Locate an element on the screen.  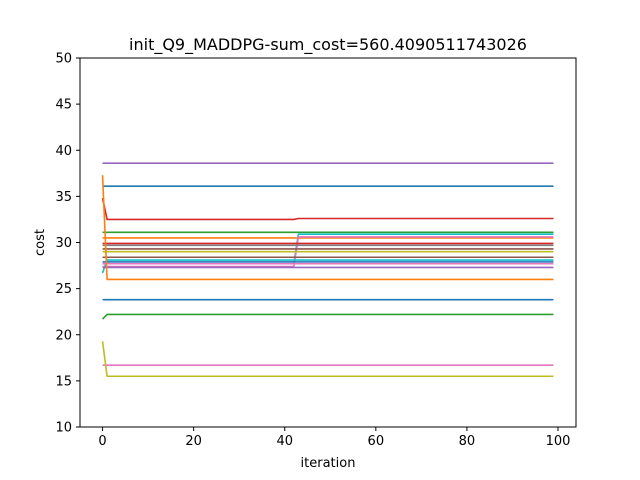
x-tick-label: 100 is located at coordinates (558, 441).